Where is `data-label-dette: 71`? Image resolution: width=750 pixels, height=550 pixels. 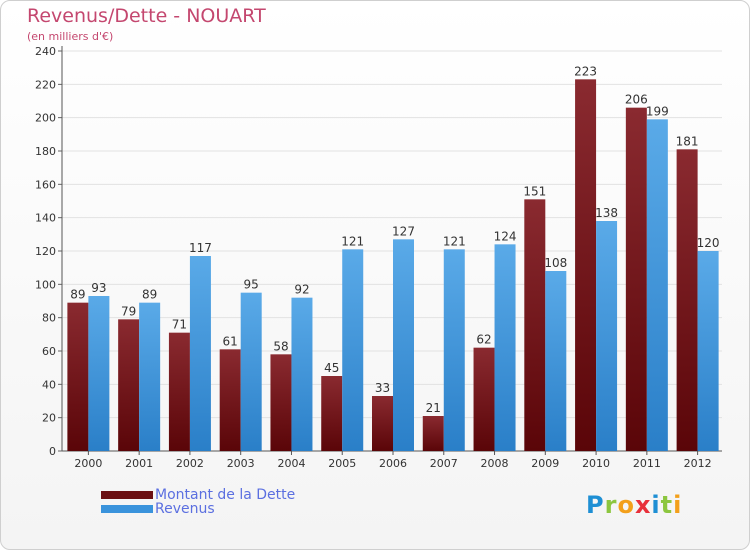 data-label-dette: 71 is located at coordinates (179, 325).